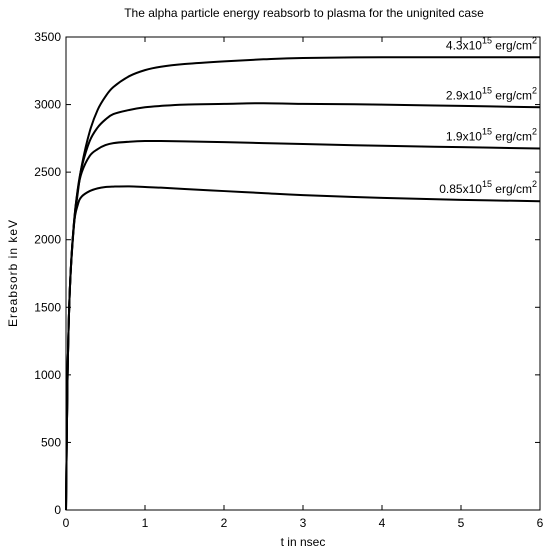  I want to click on y-tick-label: 2000, so click(47, 240).